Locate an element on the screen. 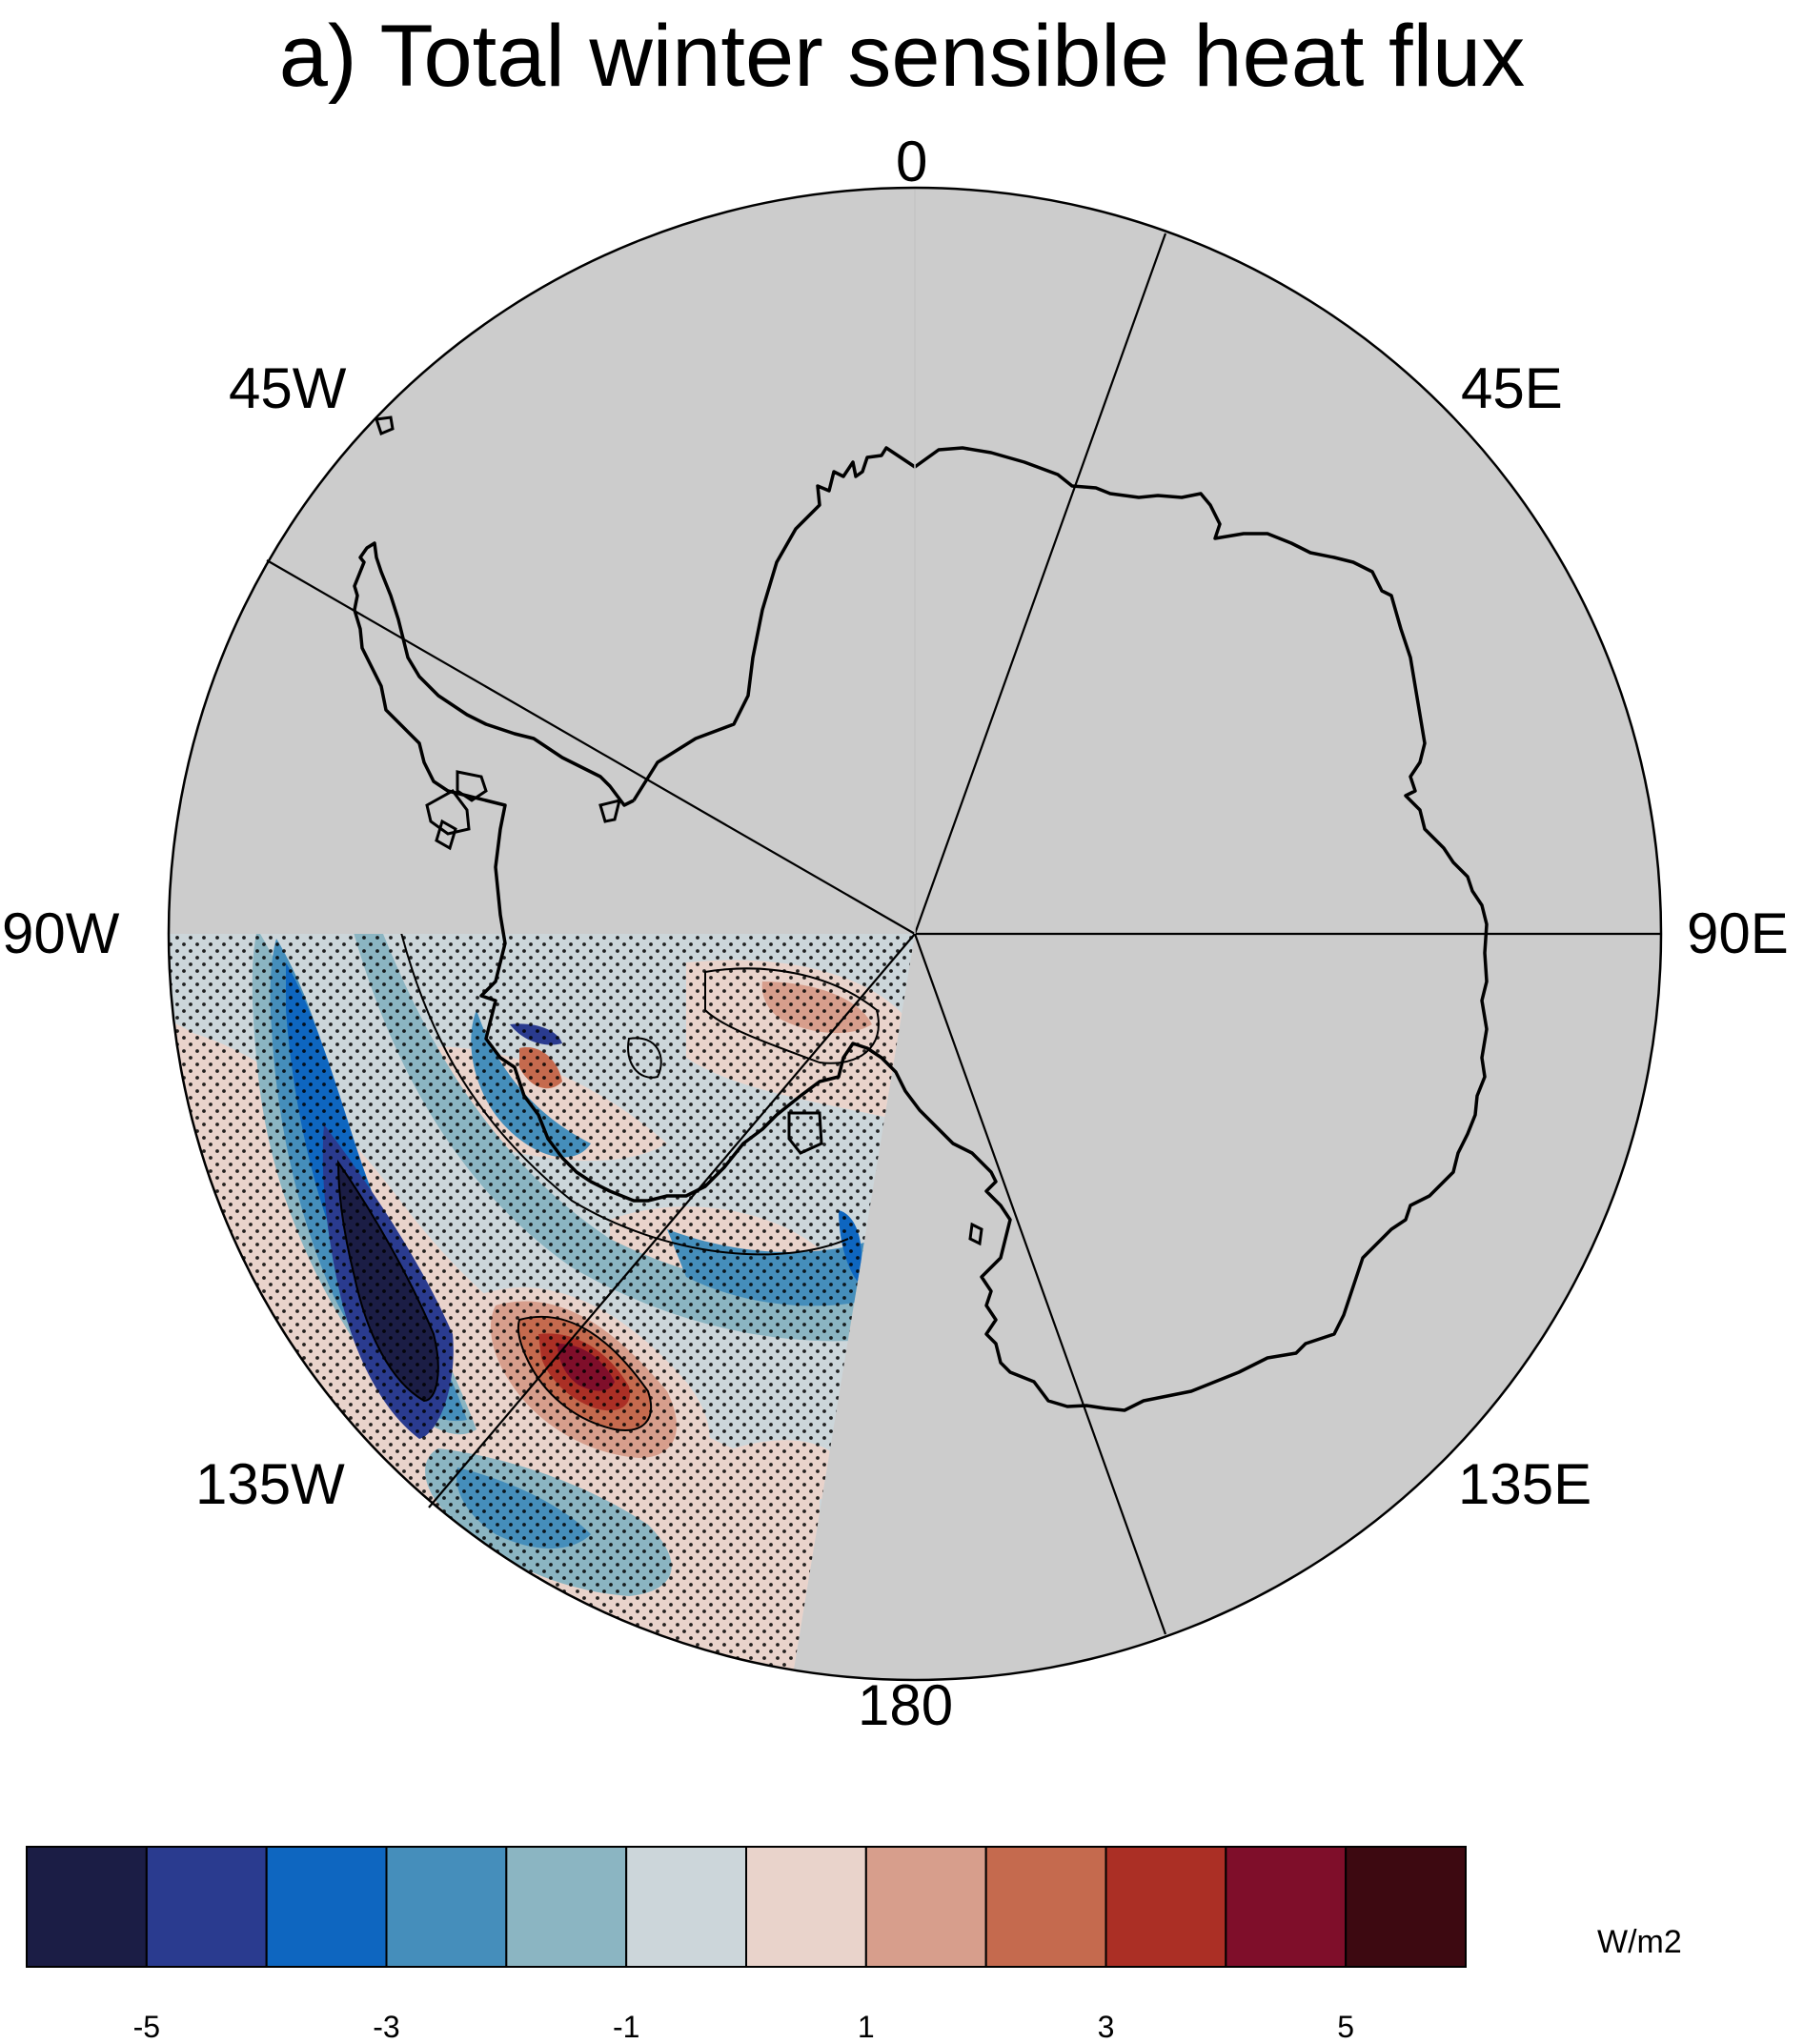 The image size is (1804, 2044). colorbar-tick-label: 5 is located at coordinates (1346, 2027).